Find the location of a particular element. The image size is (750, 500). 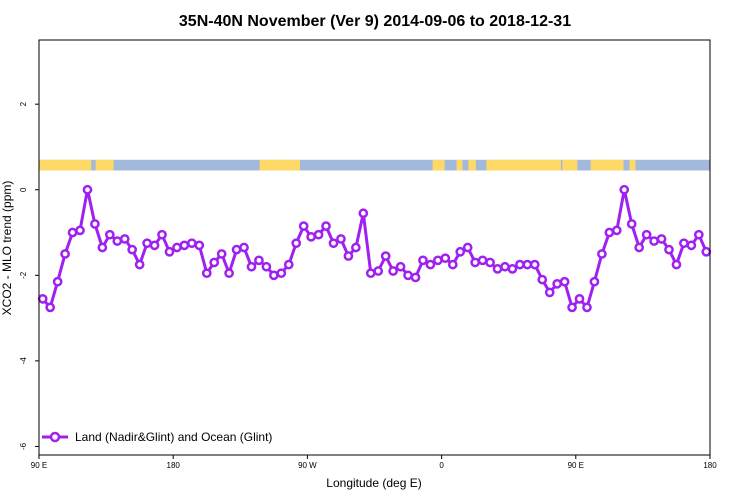

ocean-strip is located at coordinates (374, 165).